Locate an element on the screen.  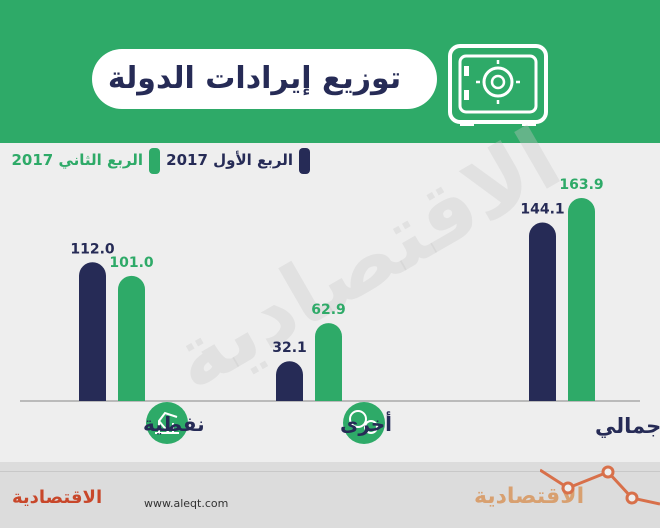
data-label-series2-1: 101.0 is located at coordinates (131, 263).